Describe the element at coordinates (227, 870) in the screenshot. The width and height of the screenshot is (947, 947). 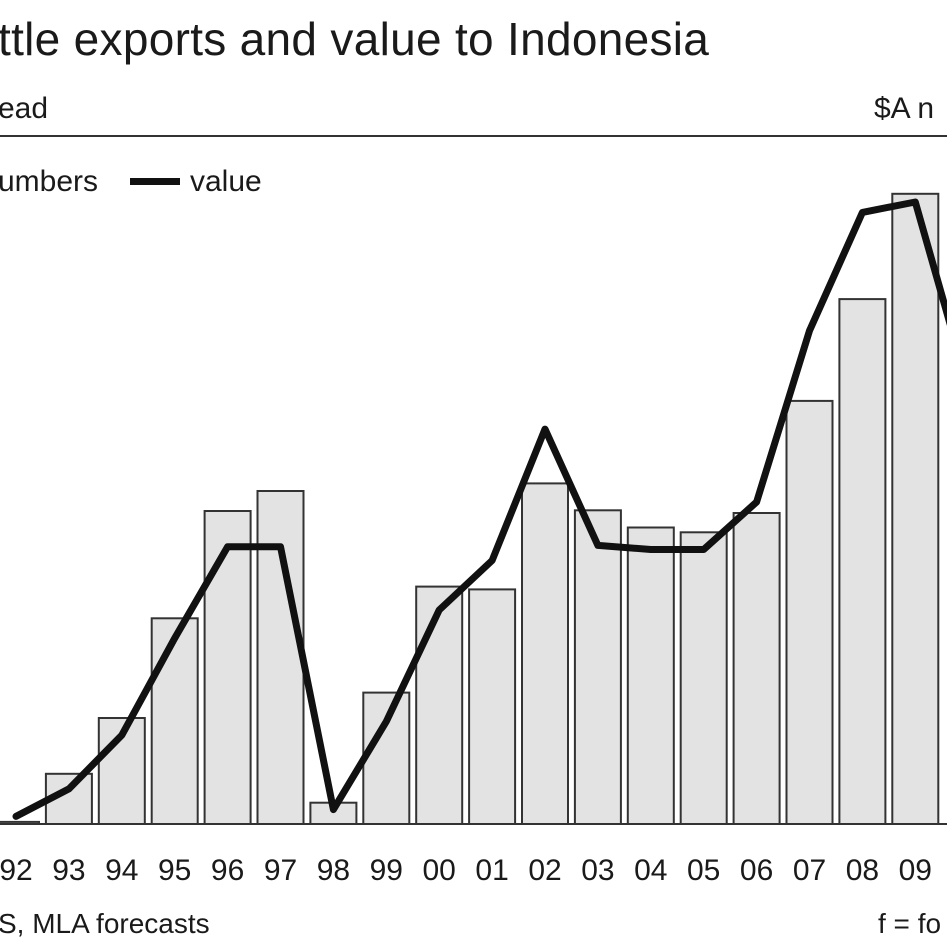
I see `x-tick-label-96: 96` at that location.